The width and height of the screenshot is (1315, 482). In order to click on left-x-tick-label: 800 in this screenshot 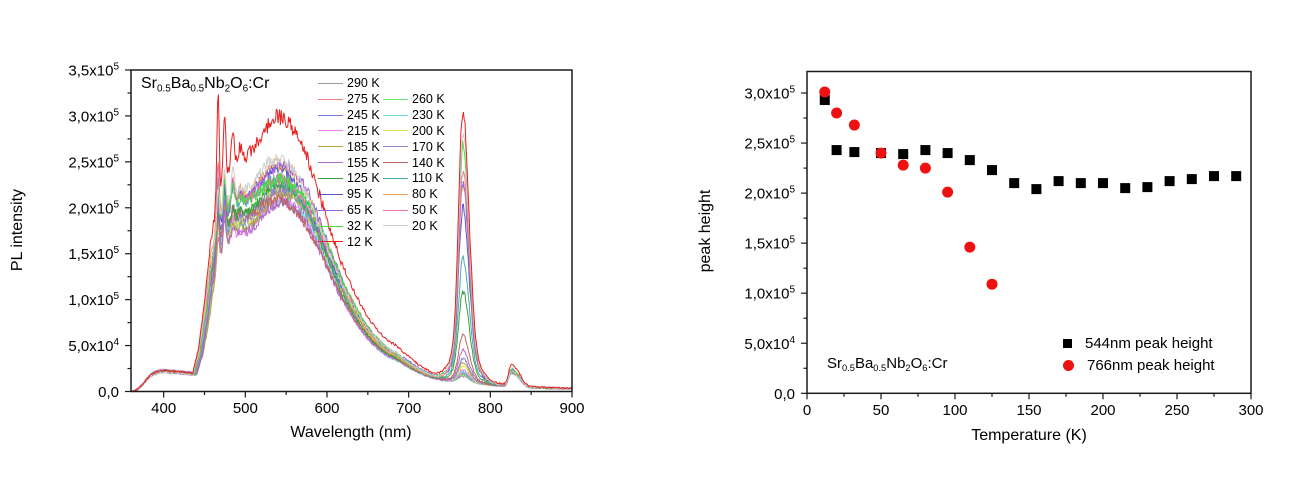, I will do `click(490, 408)`.